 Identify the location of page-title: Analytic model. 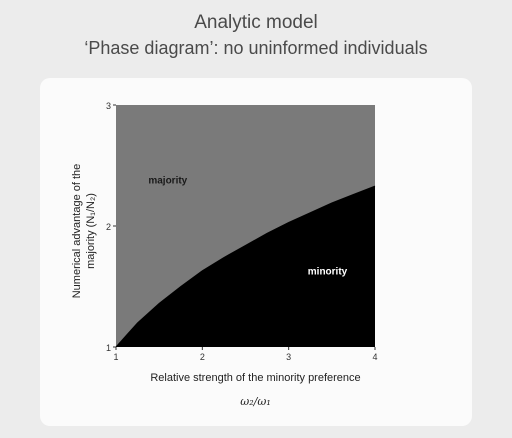
(256, 22).